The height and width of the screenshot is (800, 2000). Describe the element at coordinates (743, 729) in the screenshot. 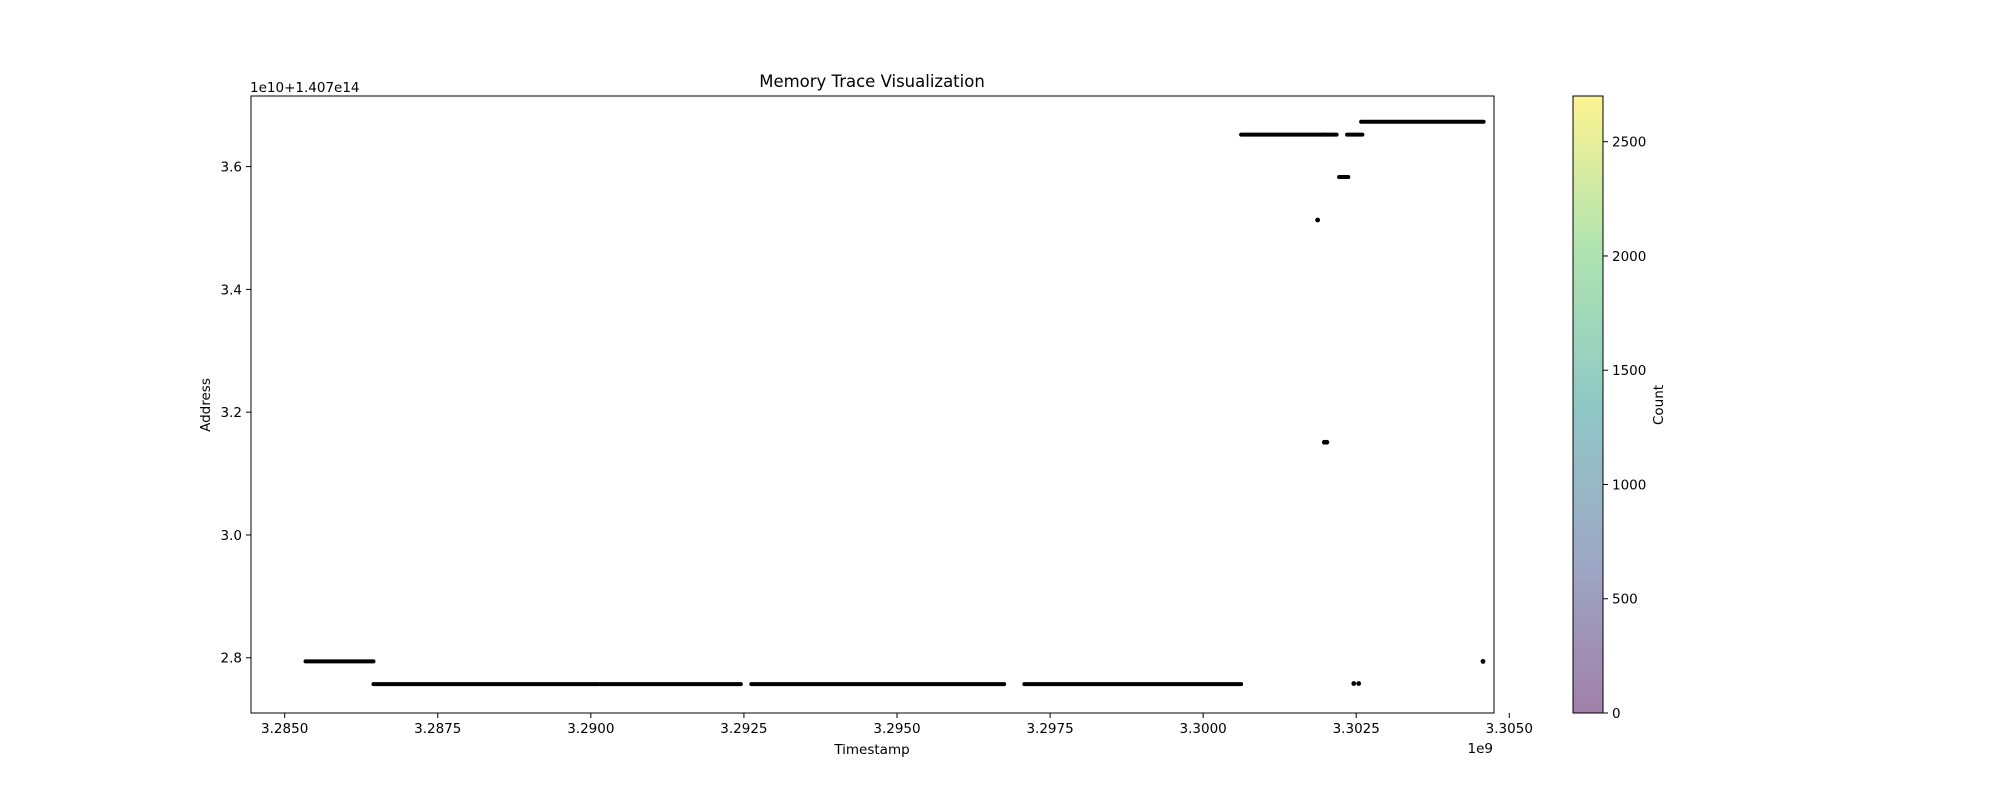

I see `x-tick-label: 3.2925` at that location.